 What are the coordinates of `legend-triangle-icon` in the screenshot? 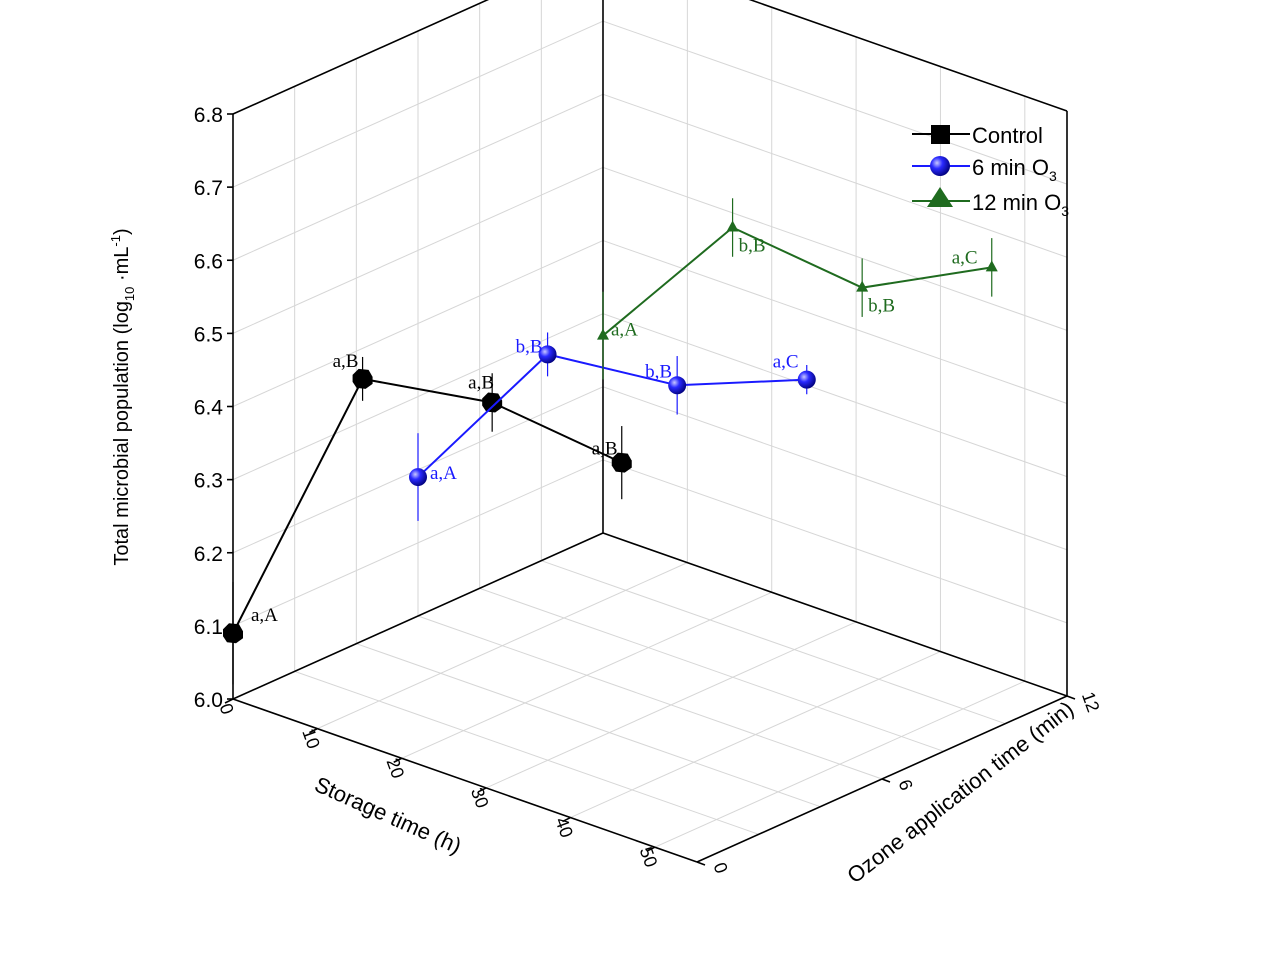 It's located at (940, 197).